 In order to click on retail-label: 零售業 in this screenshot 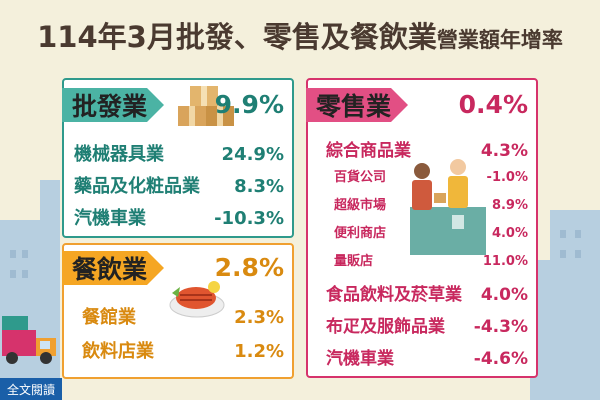, I will do `click(357, 105)`.